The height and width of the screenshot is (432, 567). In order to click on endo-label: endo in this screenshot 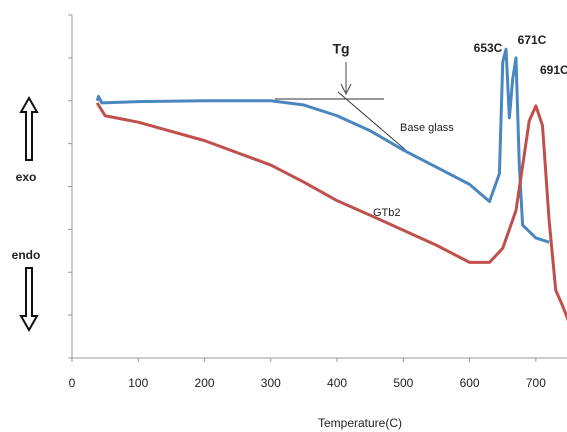, I will do `click(26, 255)`.